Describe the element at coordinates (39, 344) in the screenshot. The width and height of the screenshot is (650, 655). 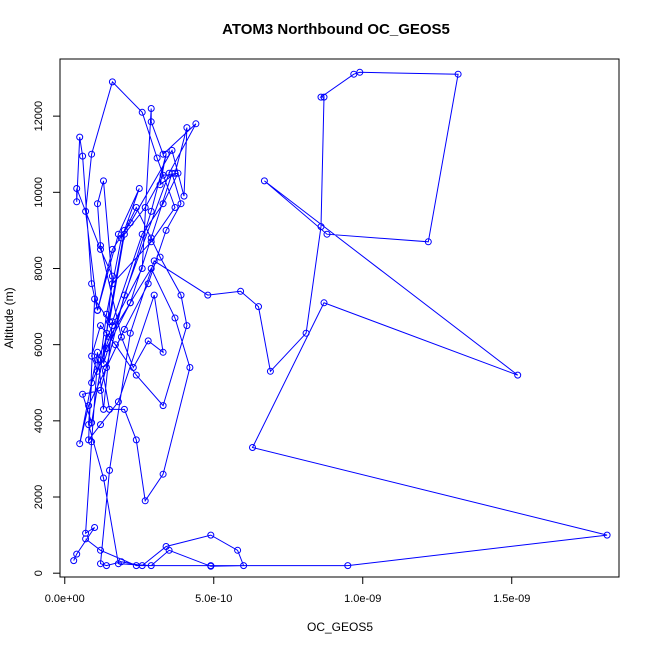
I see `y-tick-label: 6000` at that location.